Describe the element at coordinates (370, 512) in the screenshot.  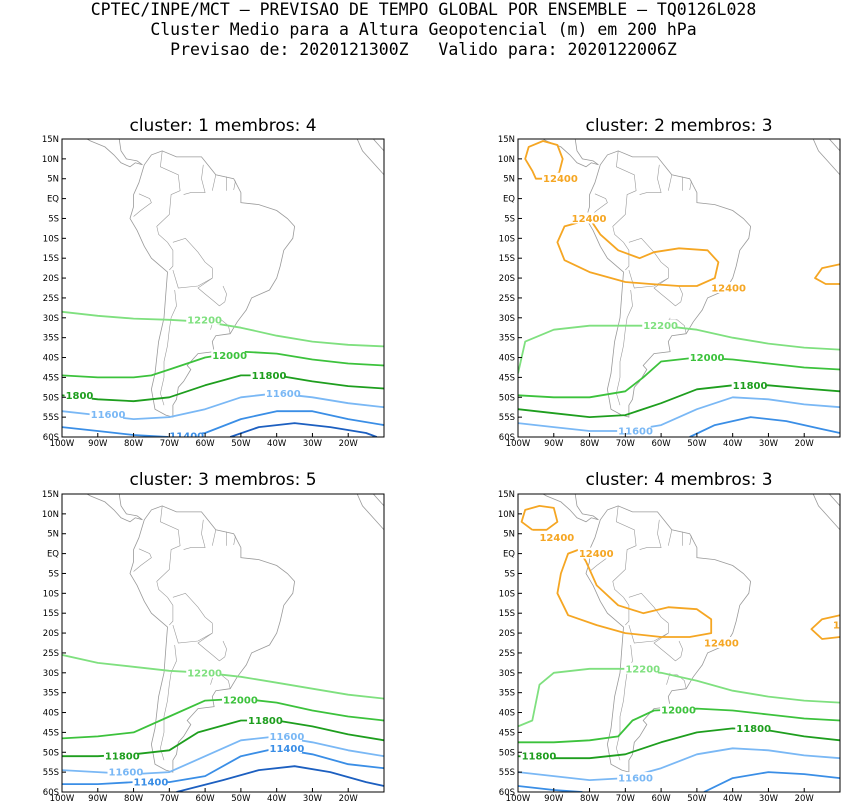
I see `coastline-africa` at that location.